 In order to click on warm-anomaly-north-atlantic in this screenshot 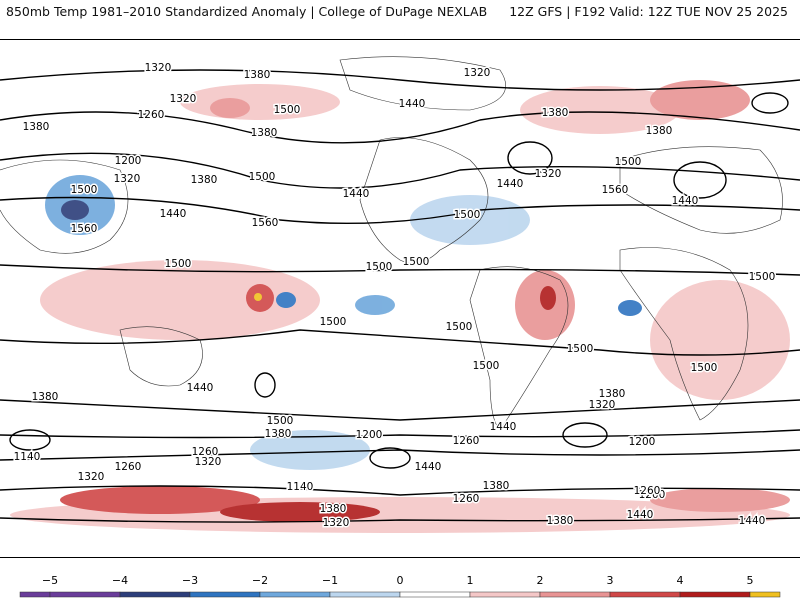, I will do `click(600, 110)`.